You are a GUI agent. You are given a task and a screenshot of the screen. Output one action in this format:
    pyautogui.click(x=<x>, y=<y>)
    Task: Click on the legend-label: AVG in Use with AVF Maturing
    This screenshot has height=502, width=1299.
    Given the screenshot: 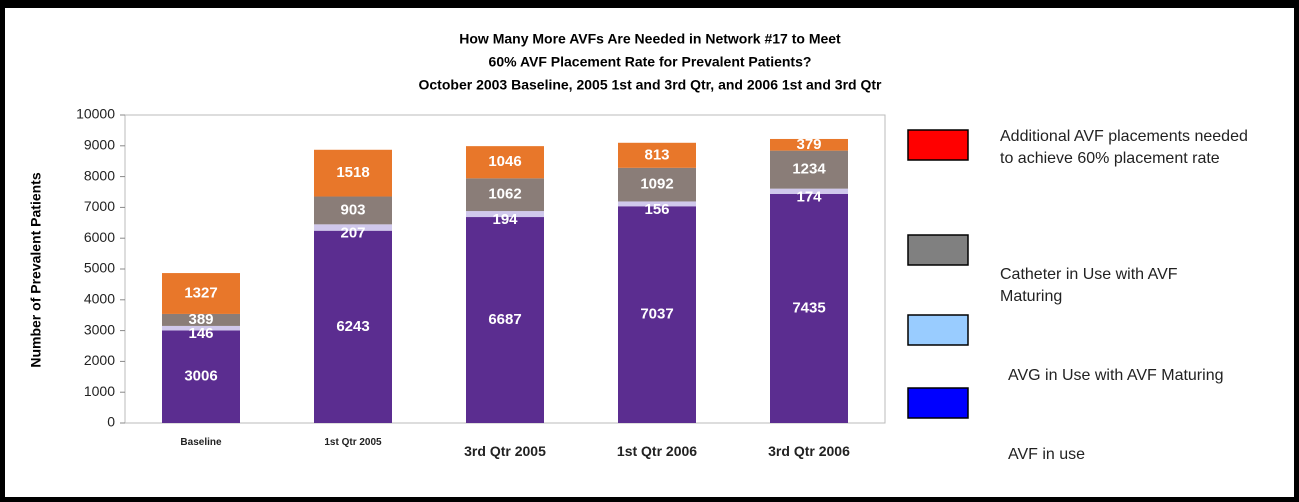 What is the action you would take?
    pyautogui.click(x=1116, y=375)
    